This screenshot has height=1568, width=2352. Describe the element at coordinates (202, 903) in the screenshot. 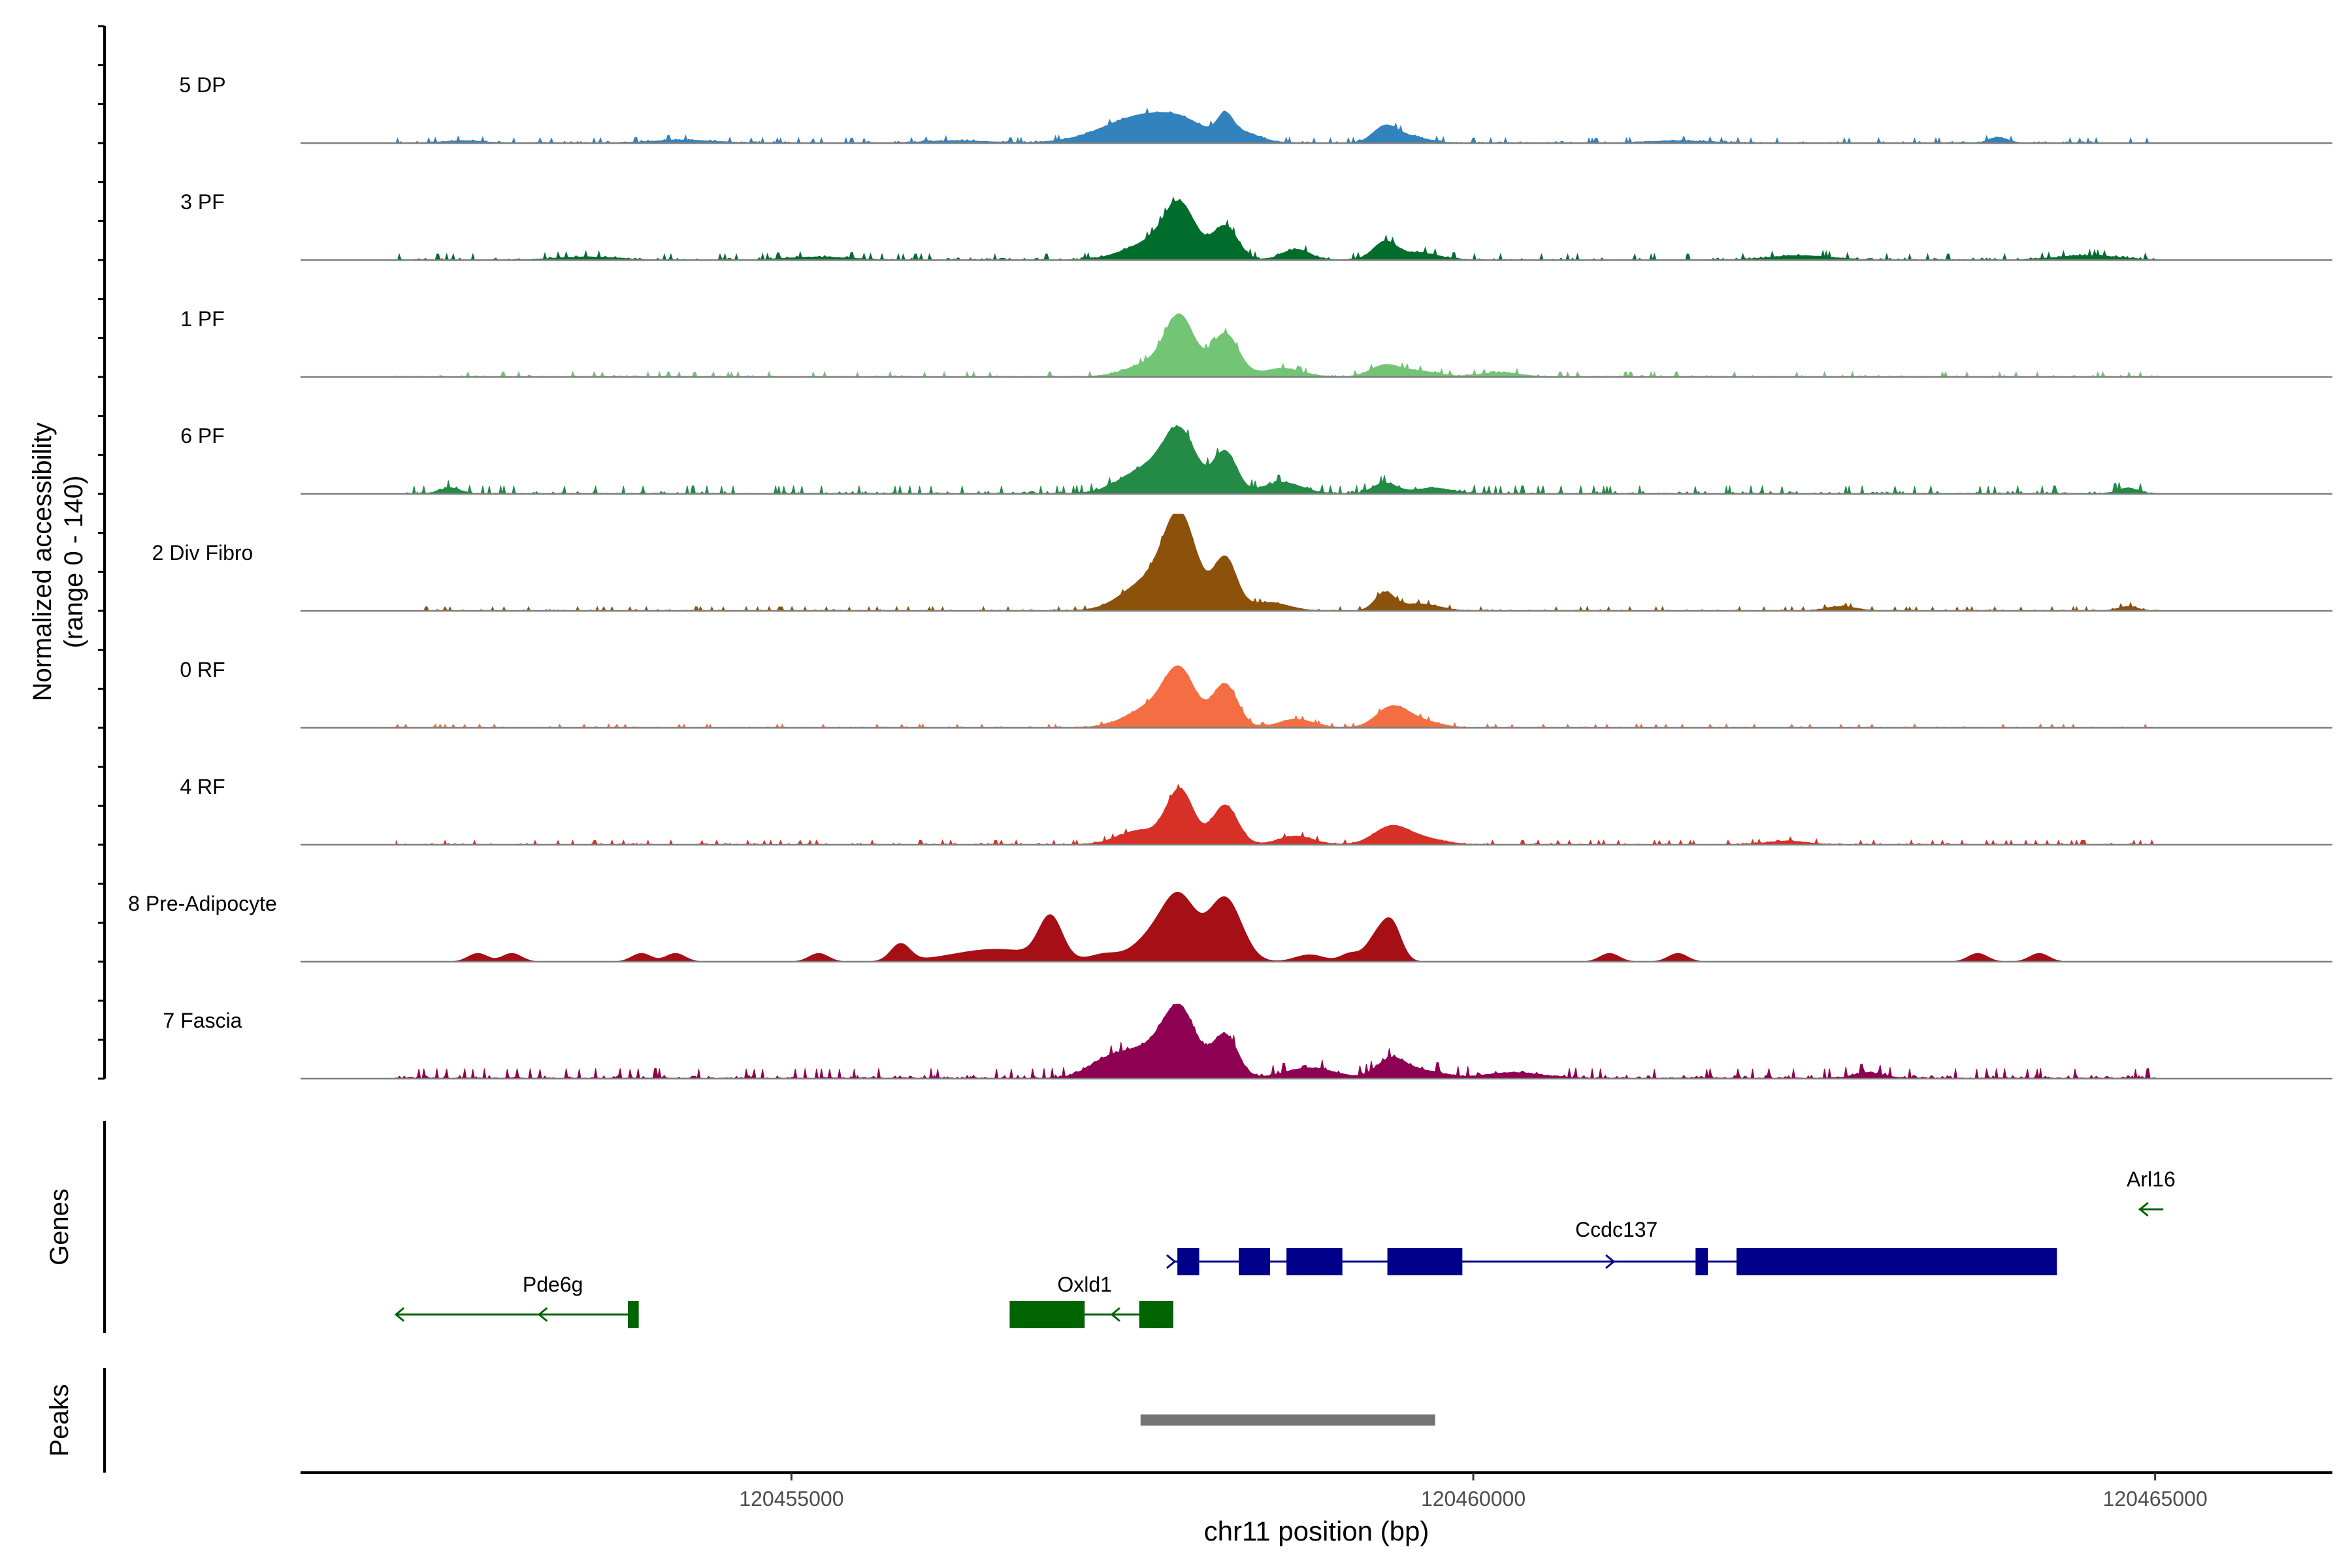

I see `track-label: 8 Pre-Adipocyte` at that location.